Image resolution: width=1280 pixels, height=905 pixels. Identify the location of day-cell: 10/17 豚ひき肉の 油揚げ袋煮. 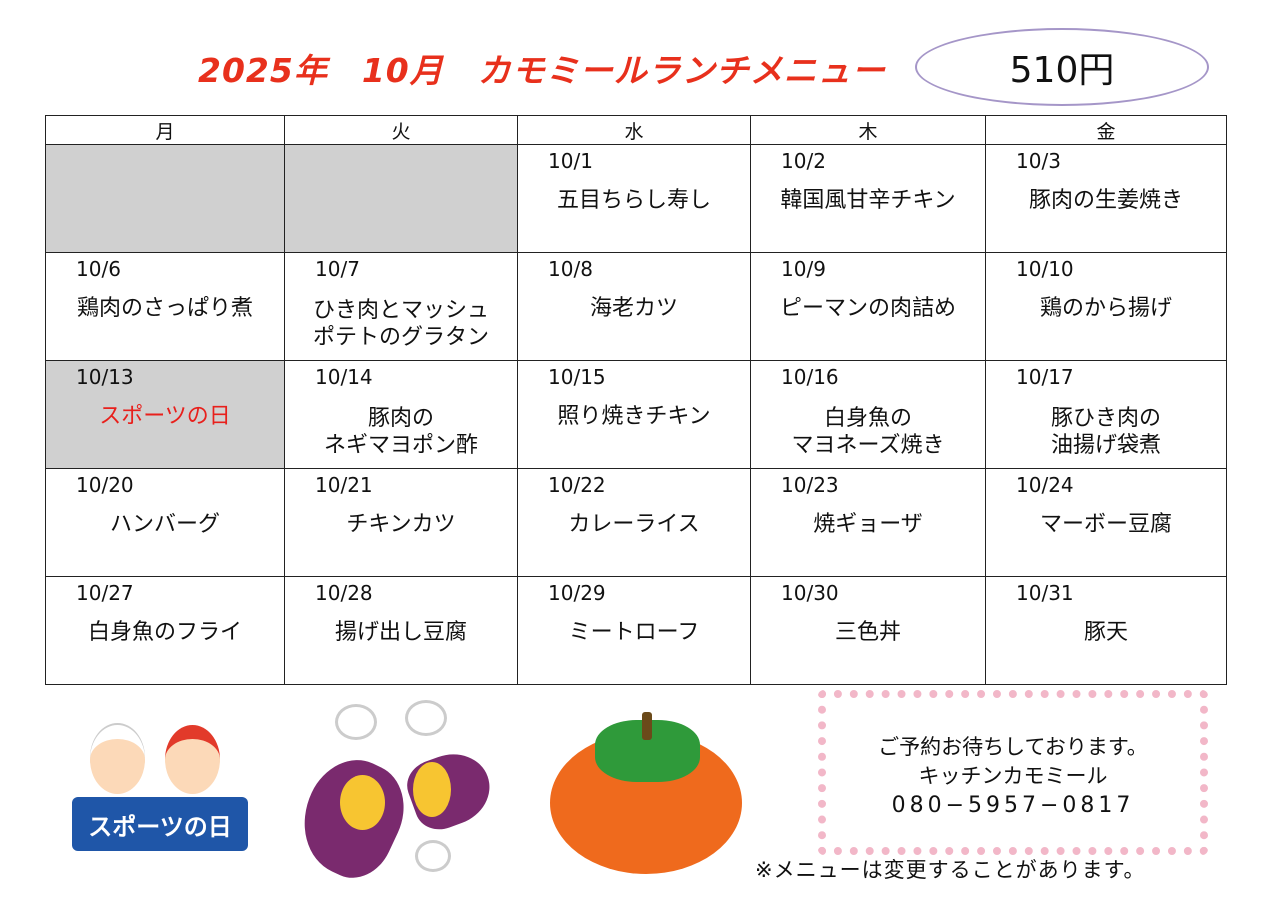
(1106, 414).